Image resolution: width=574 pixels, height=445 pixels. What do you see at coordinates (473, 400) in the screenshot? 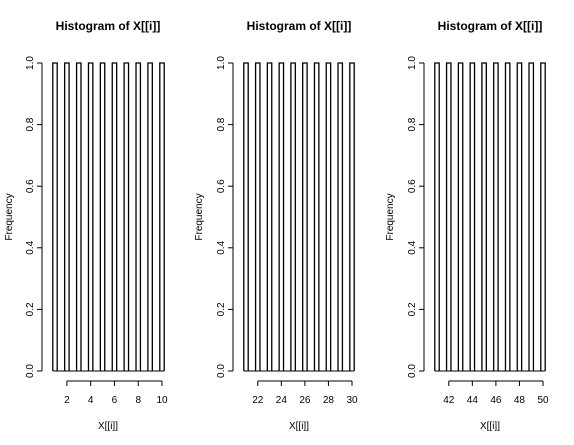
I see `x-tick-label: 44` at bounding box center [473, 400].